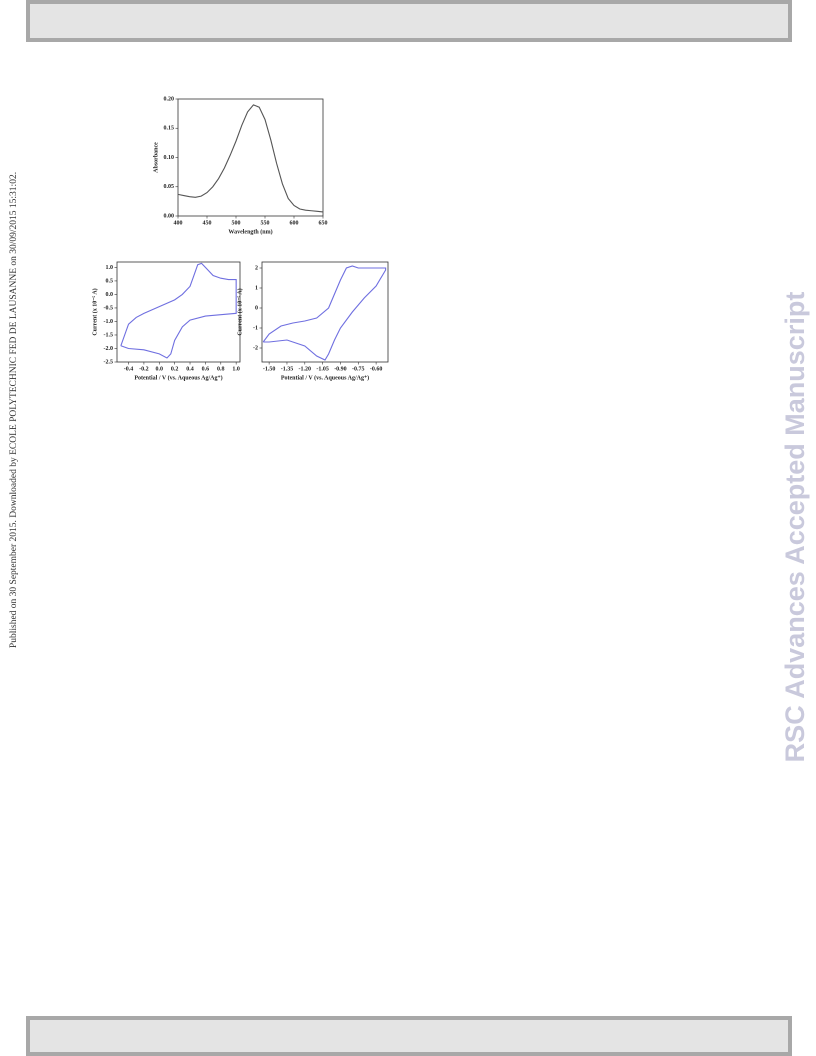 The image size is (816, 1056). Describe the element at coordinates (169, 187) in the screenshot. I see `y-tick-label: 0.05` at that location.